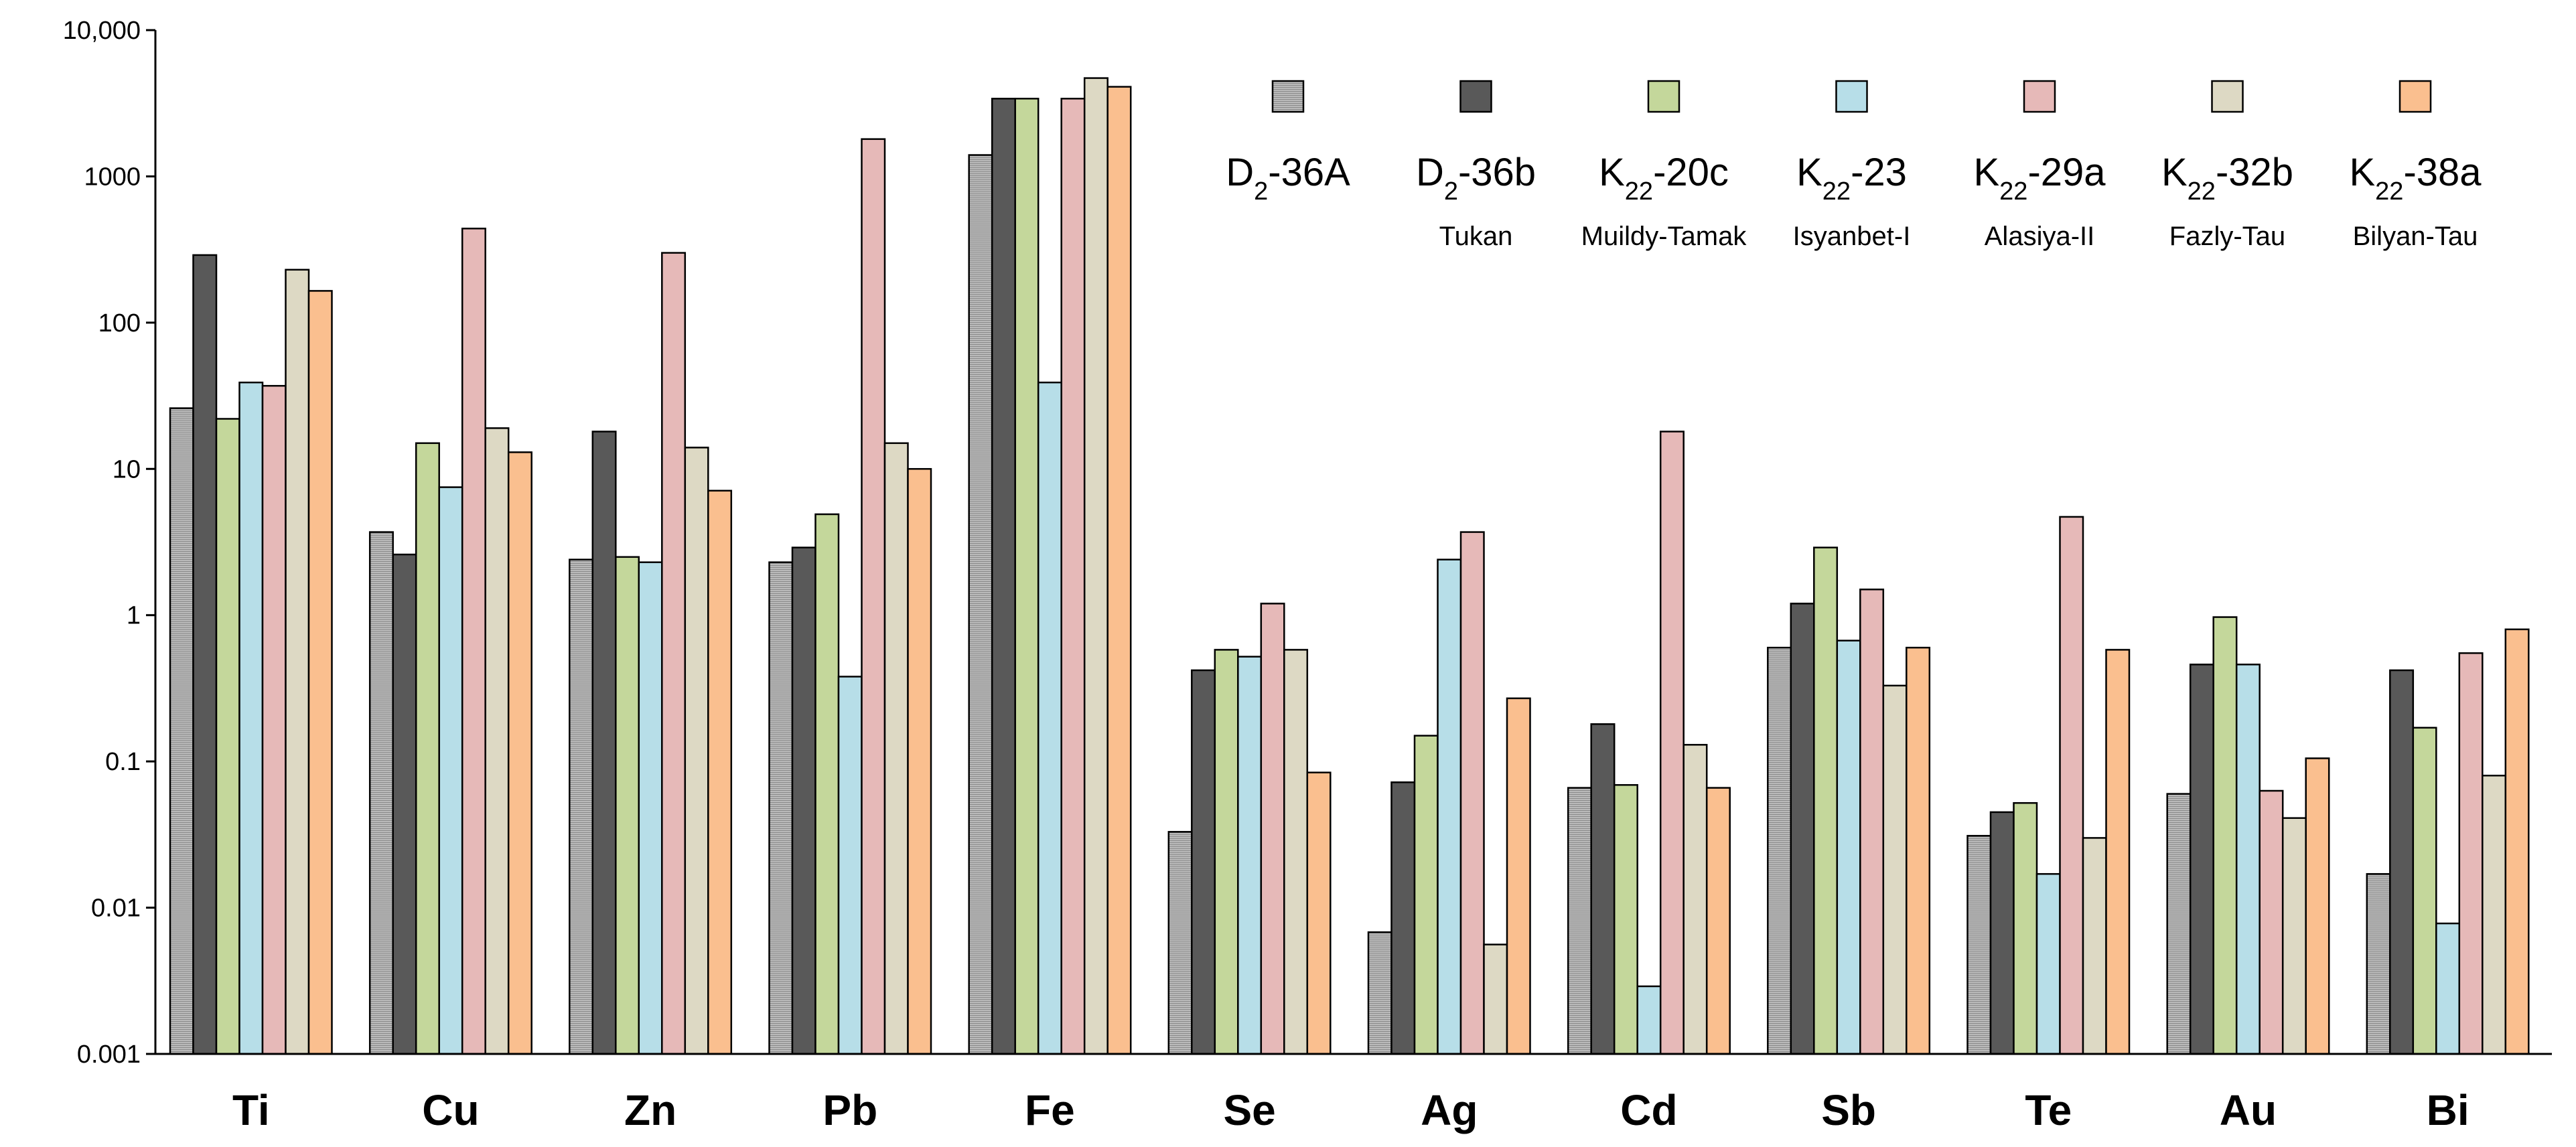 This screenshot has width=2576, height=1147. Describe the element at coordinates (1664, 179) in the screenshot. I see `legend-label-k-20c: K22-20c` at that location.